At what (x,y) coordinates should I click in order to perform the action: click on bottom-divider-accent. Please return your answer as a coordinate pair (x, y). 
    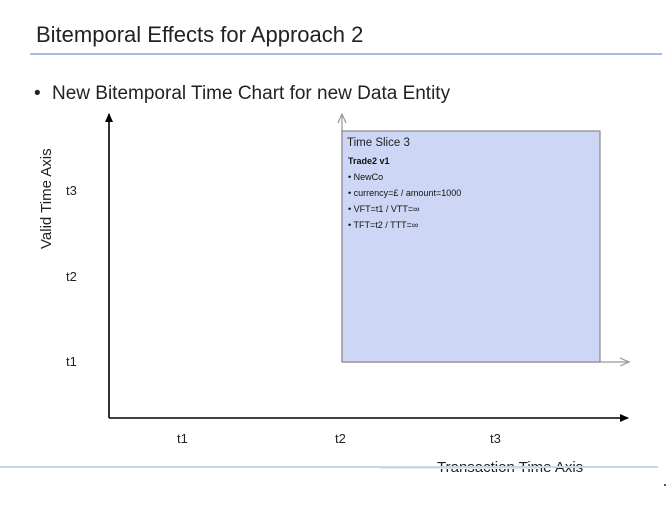
    Looking at the image, I should click on (460, 468).